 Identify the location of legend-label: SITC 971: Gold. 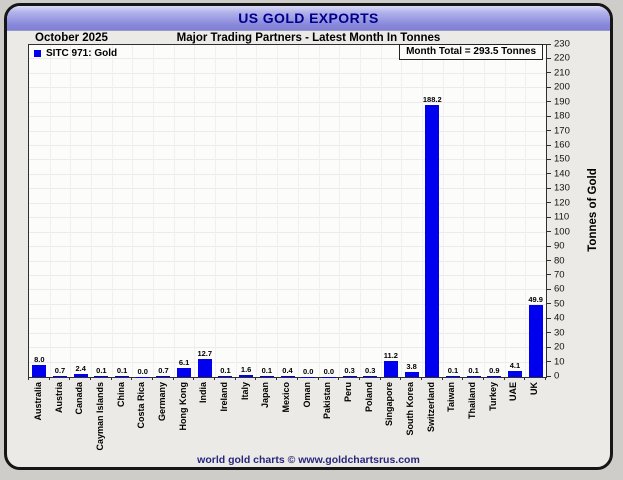
(82, 53).